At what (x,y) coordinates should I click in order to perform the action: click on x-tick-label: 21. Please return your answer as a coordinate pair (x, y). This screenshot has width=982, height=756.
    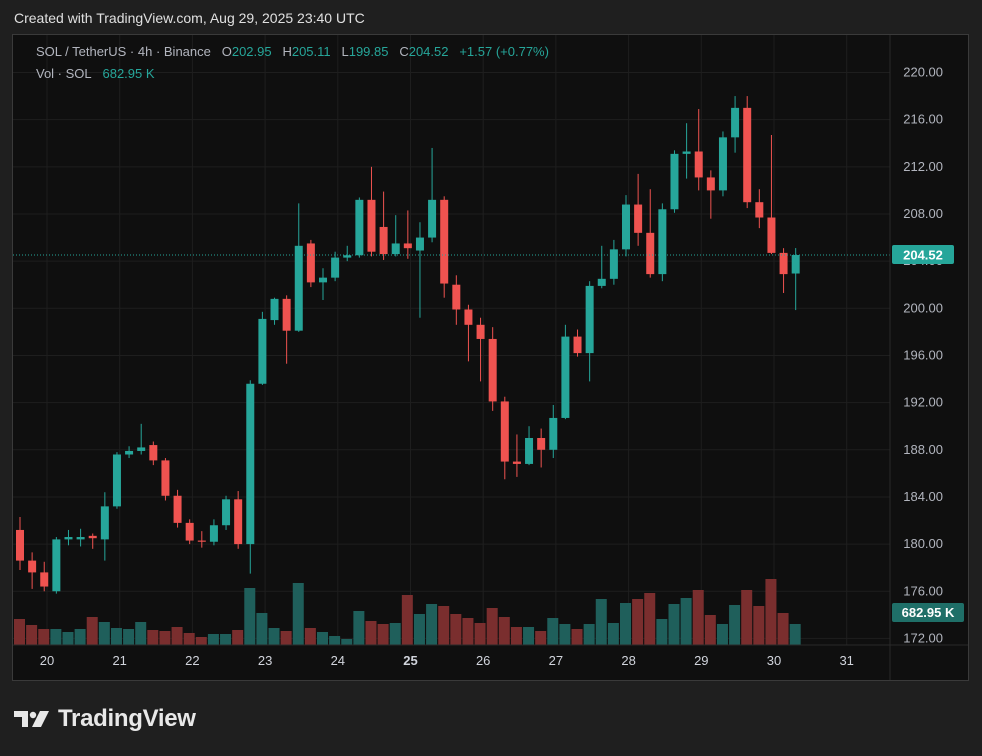
    Looking at the image, I should click on (119, 660).